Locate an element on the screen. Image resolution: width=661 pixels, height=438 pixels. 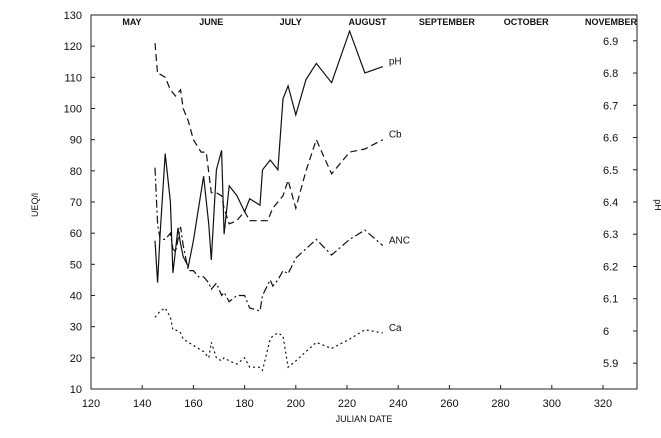
series-label-ph: pH is located at coordinates (395, 62).